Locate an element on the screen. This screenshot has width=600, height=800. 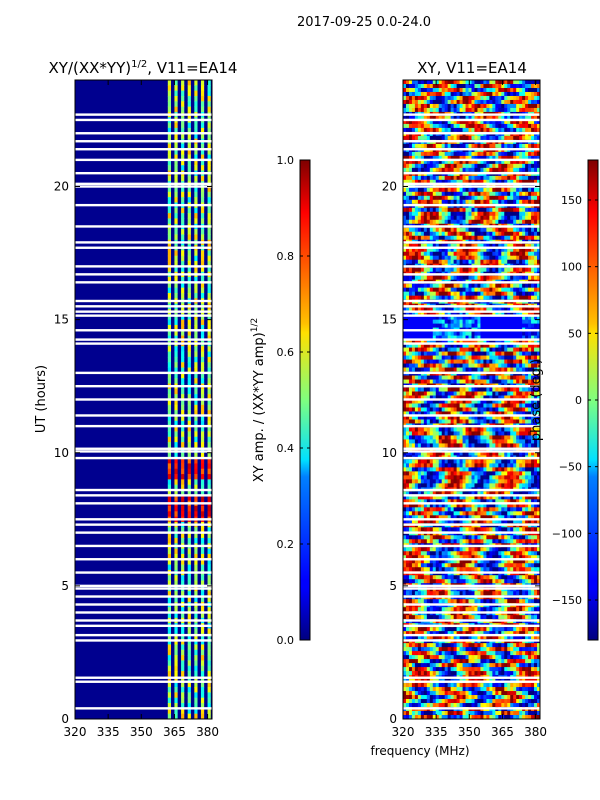
flagged-row is located at coordinates (143, 266).